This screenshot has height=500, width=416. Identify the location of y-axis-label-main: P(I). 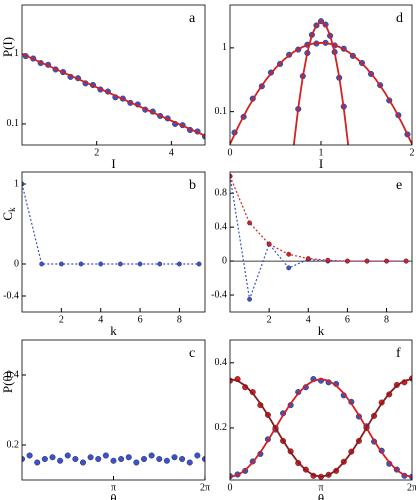
(7, 47).